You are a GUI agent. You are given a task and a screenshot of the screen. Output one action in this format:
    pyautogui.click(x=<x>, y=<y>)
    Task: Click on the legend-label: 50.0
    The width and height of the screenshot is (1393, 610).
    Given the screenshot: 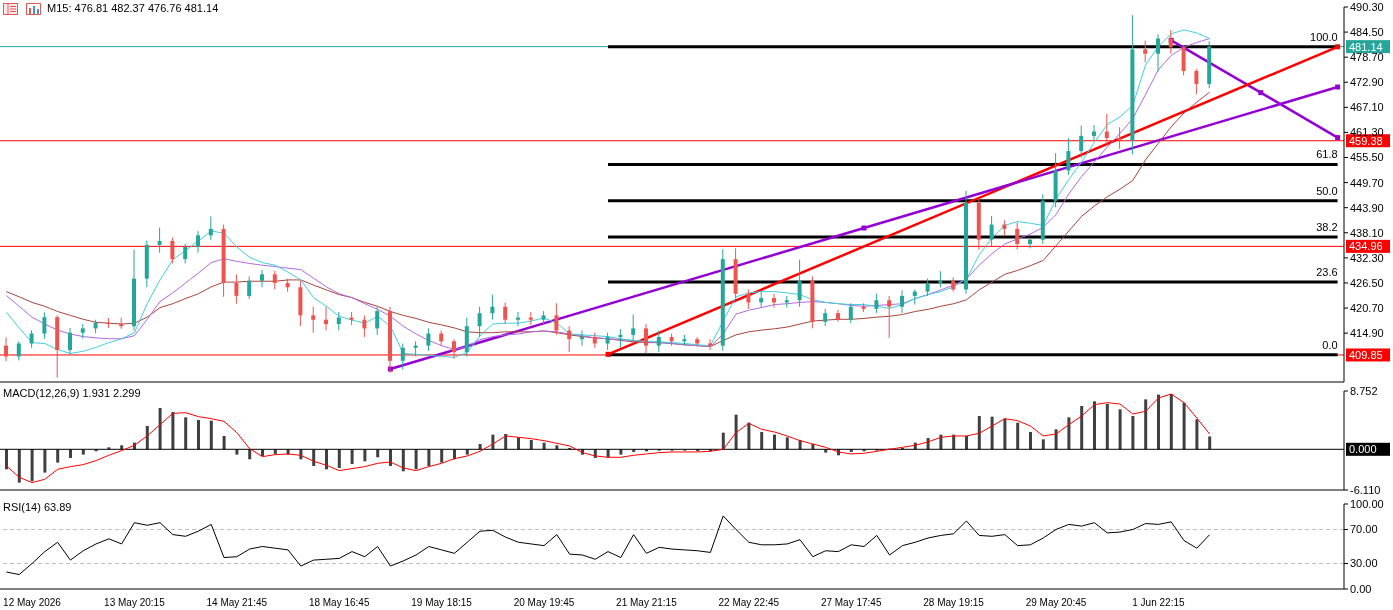 What is the action you would take?
    pyautogui.click(x=1327, y=190)
    